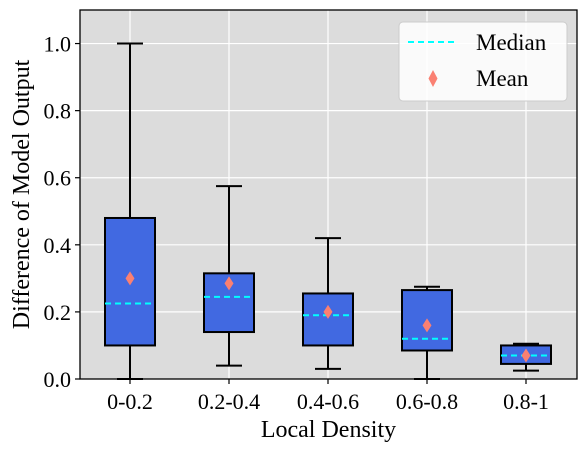  I want to click on y-tick-label: 0.6, so click(58, 178).